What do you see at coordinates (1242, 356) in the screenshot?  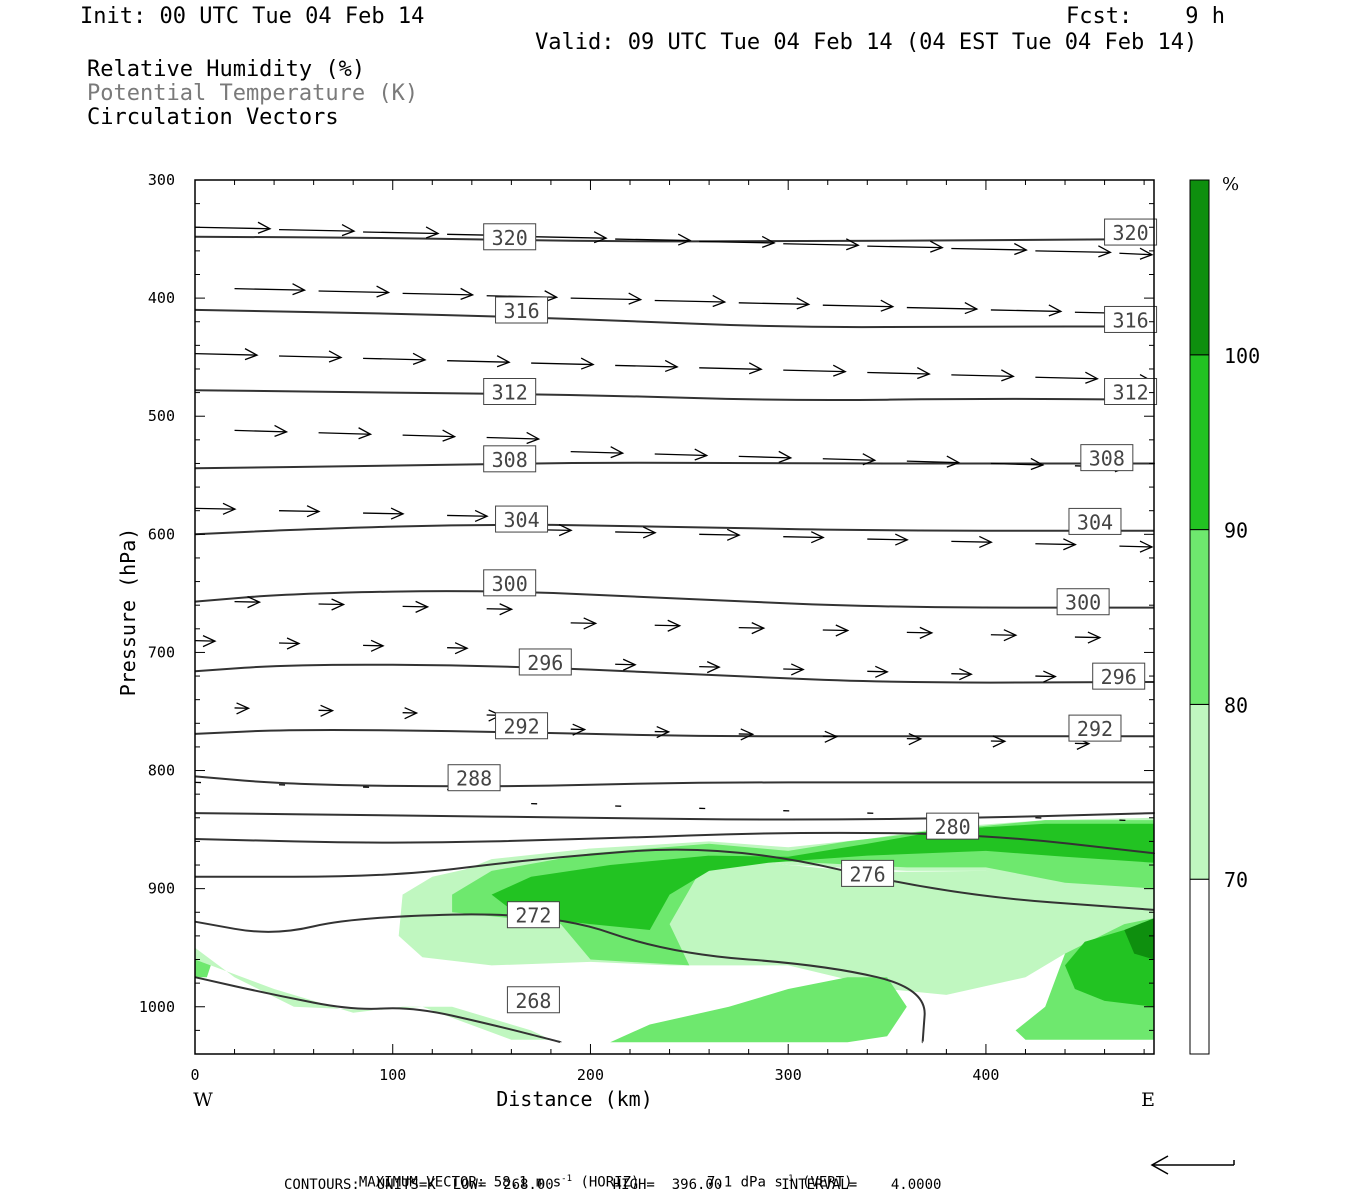 I see `colorbar-label-100: 100` at bounding box center [1242, 356].